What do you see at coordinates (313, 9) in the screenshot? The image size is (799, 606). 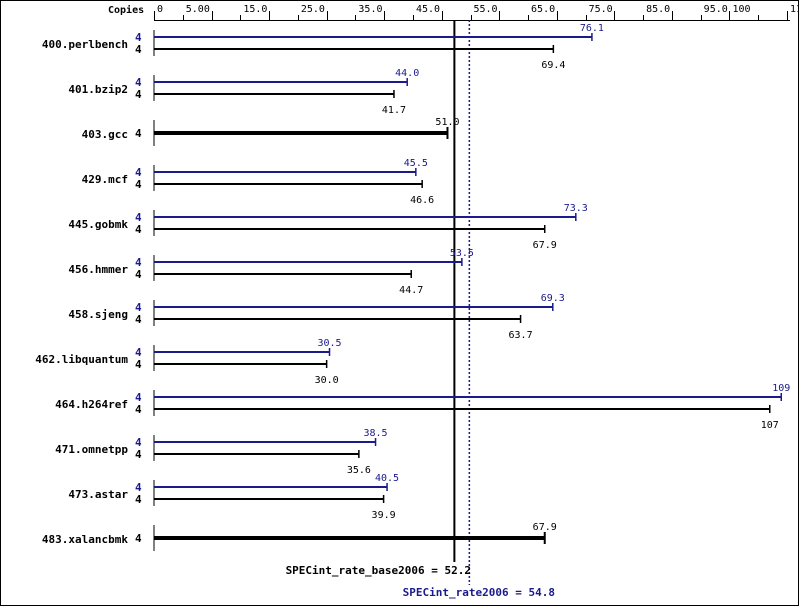 I see `x-tick-label: 25.0` at bounding box center [313, 9].